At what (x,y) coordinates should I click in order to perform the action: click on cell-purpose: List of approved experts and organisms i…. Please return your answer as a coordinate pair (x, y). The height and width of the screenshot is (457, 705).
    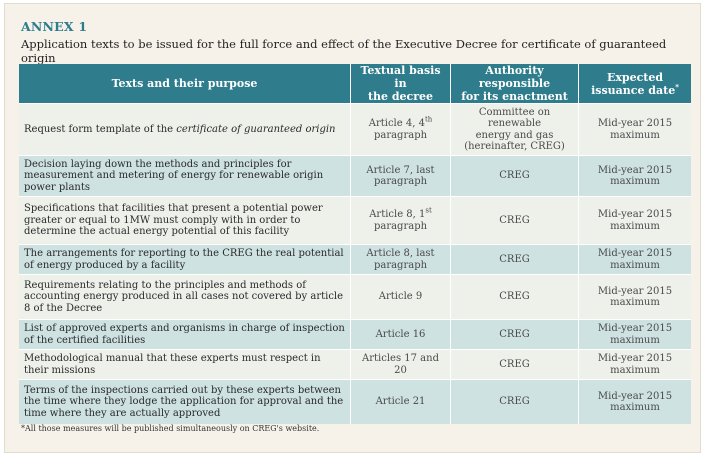
    Looking at the image, I should click on (185, 334).